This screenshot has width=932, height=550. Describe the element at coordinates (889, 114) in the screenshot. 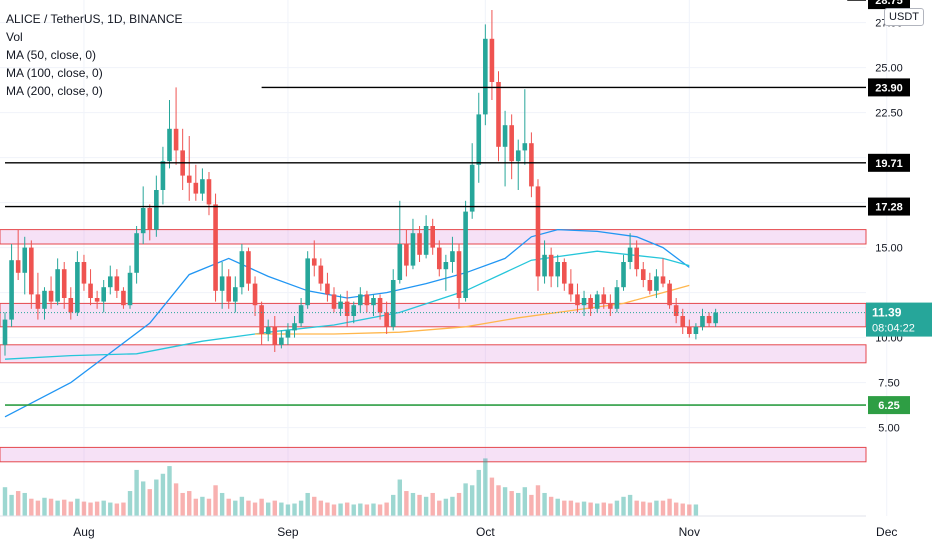

I see `price-tick-label: 22.50` at that location.